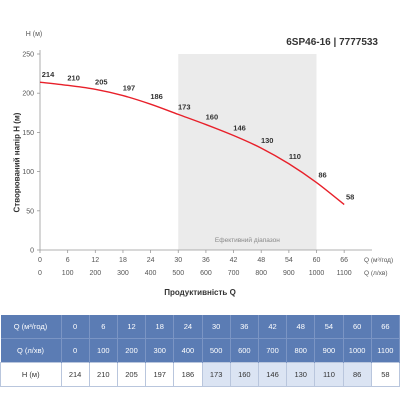 This screenshot has width=400, height=400. Describe the element at coordinates (273, 327) in the screenshot. I see `table-cell: 42` at that location.